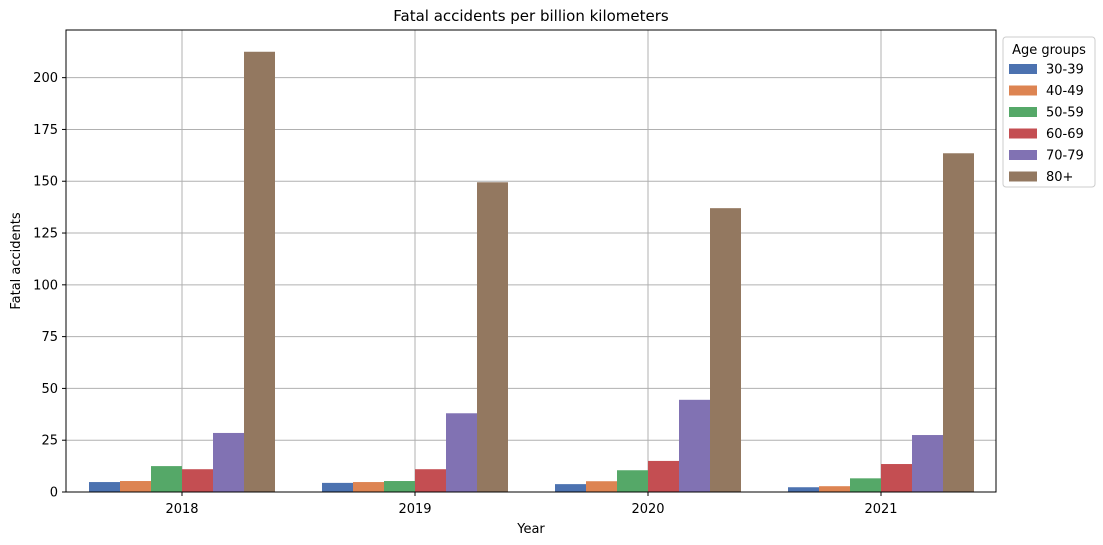 The width and height of the screenshot is (1103, 545). Describe the element at coordinates (16, 261) in the screenshot. I see `y-axis-title: Fatal accidents` at that location.